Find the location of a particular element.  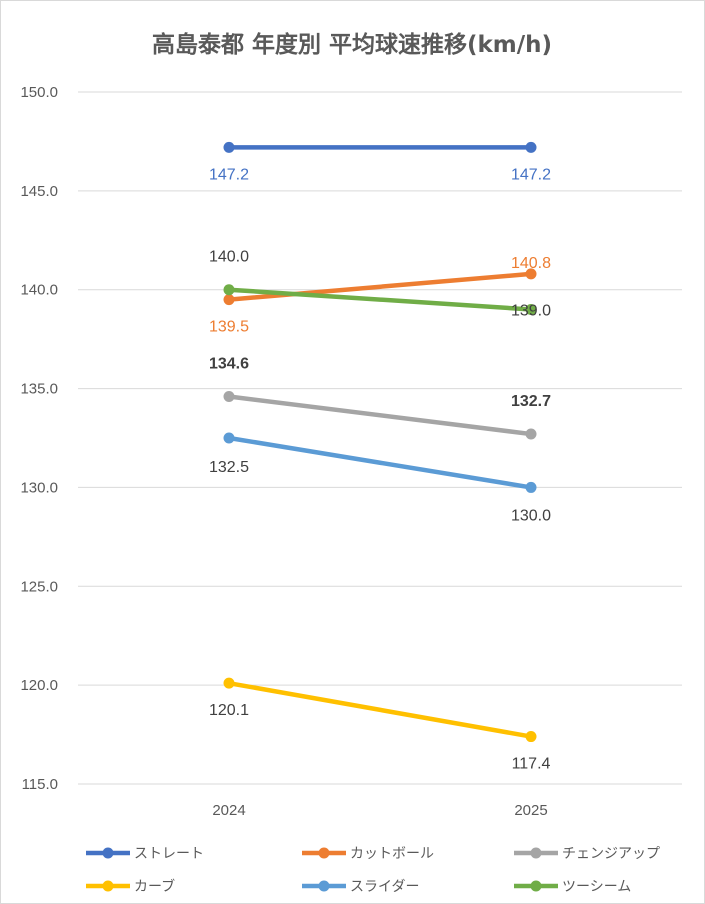

legend-label: カットボール is located at coordinates (392, 854).